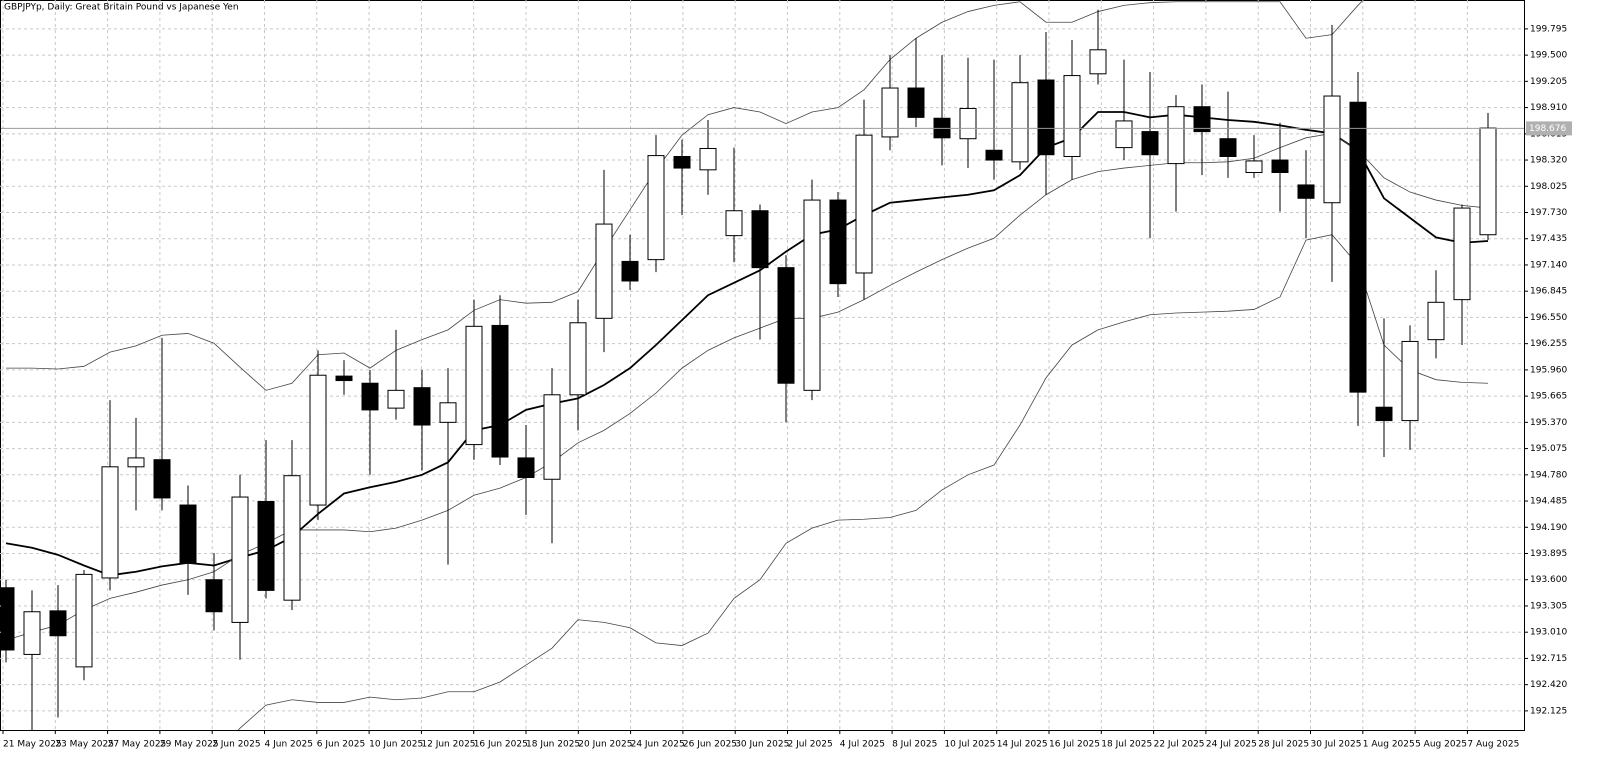  What do you see at coordinates (810, 745) in the screenshot?
I see `x-tick-label: 2 Jul 2025` at bounding box center [810, 745].